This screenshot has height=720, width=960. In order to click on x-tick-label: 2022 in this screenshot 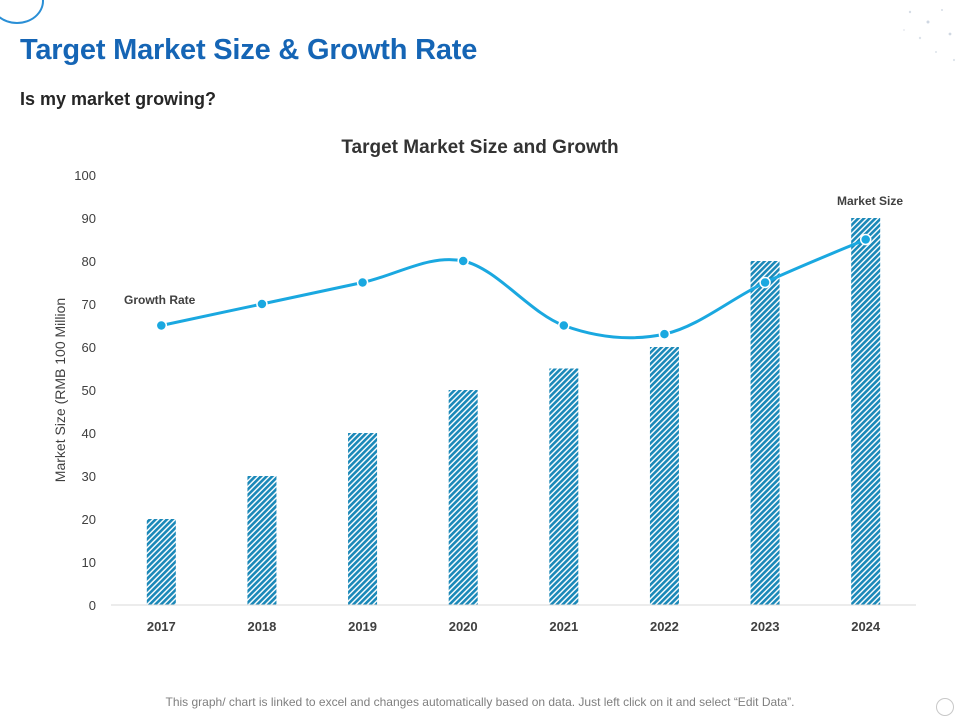, I will do `click(664, 626)`.